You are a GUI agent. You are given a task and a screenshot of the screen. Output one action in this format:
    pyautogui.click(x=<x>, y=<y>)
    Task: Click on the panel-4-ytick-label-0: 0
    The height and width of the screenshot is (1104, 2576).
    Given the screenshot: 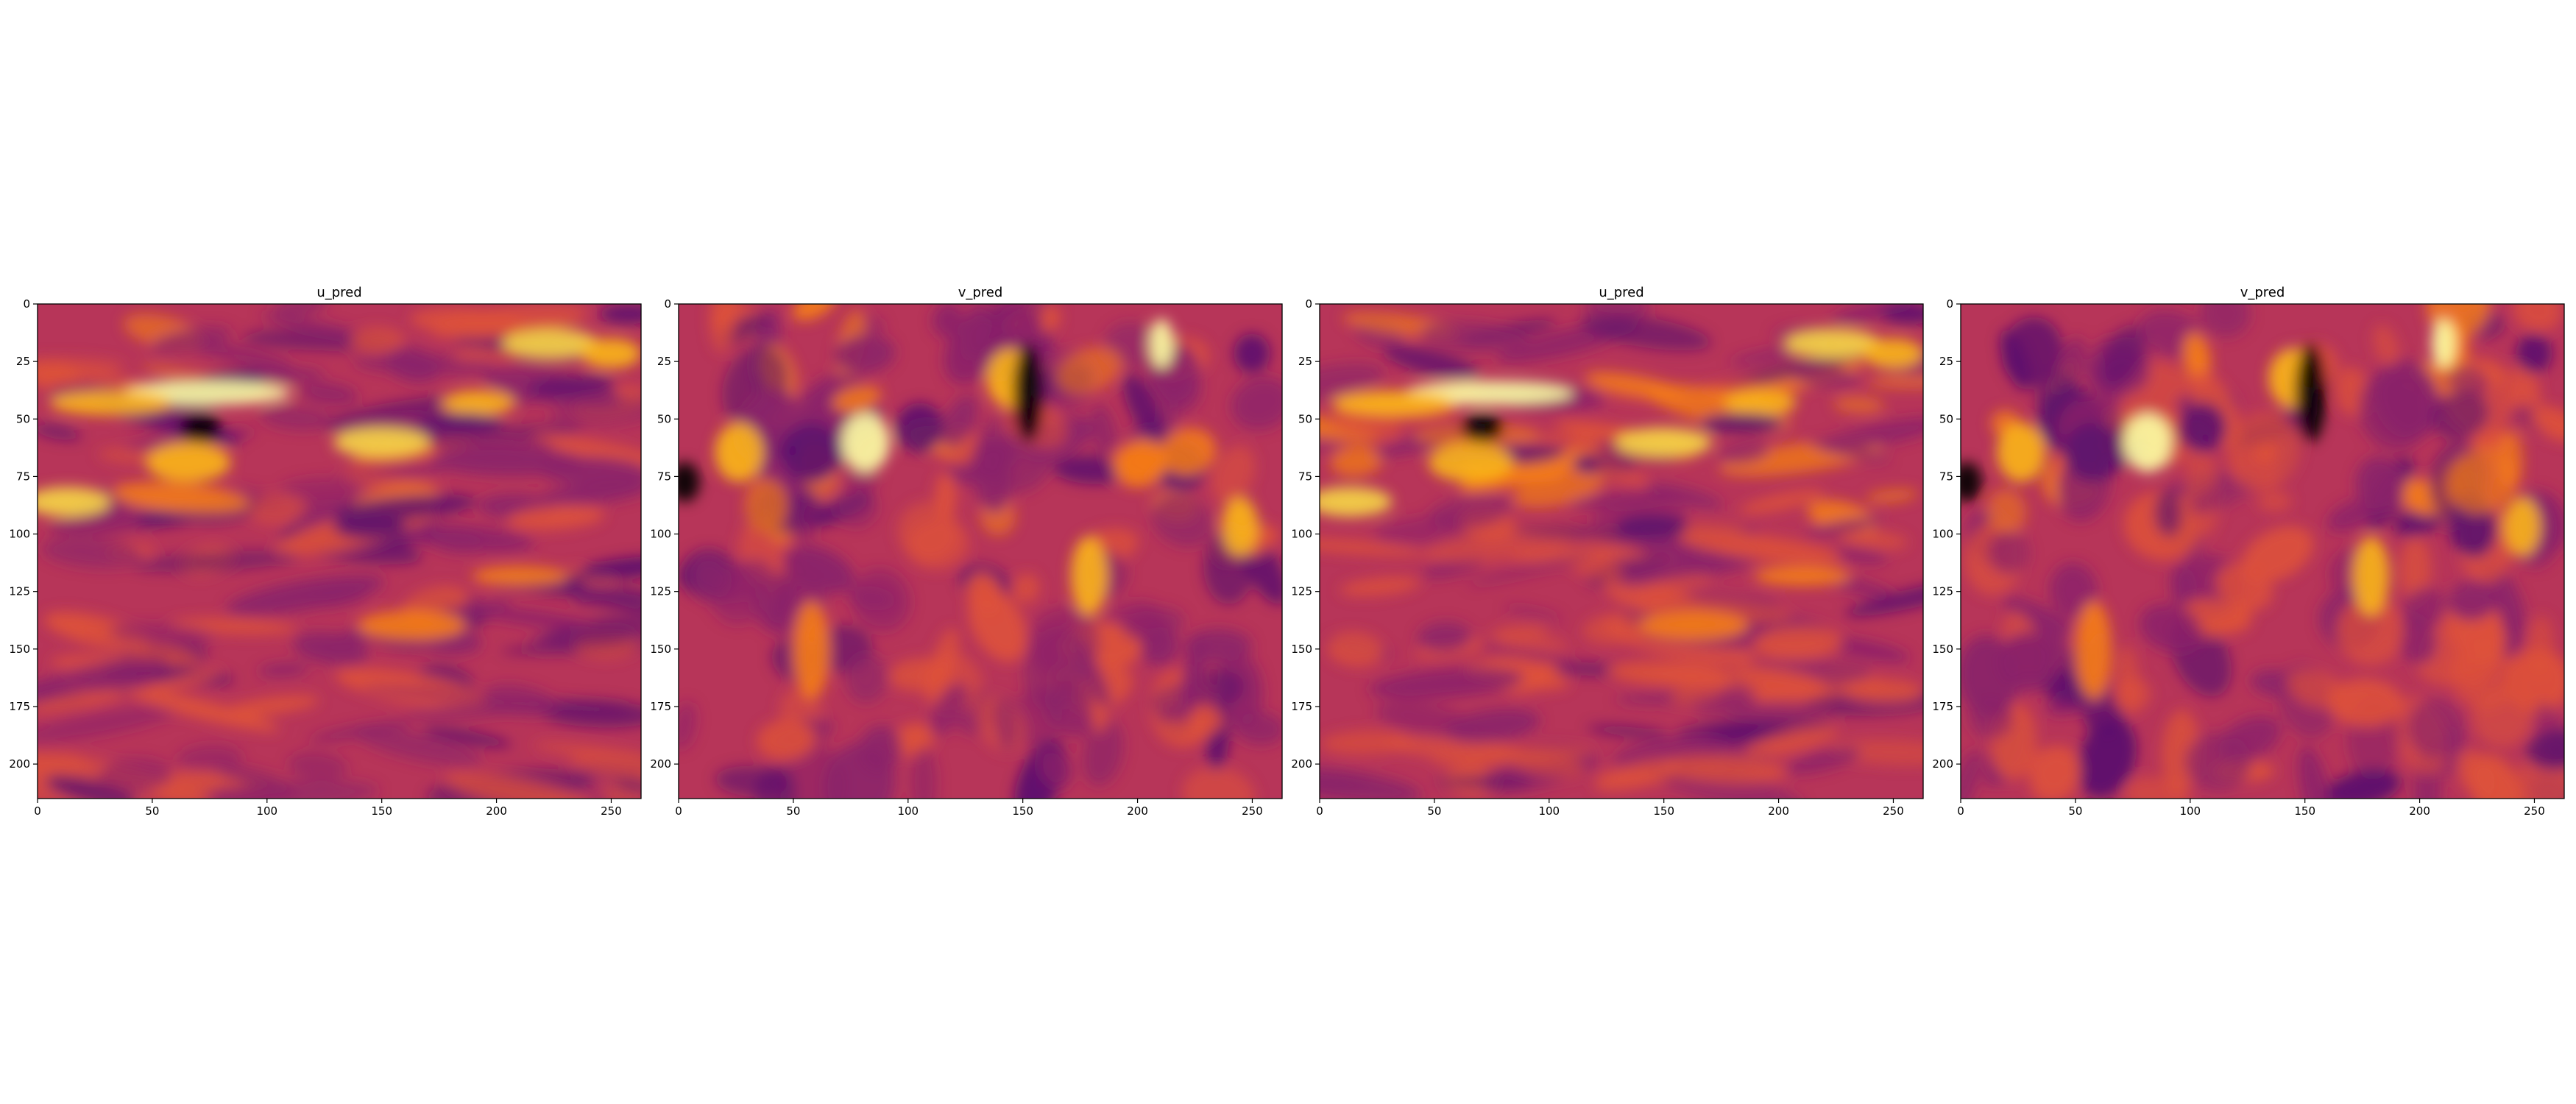 What is the action you would take?
    pyautogui.click(x=1949, y=304)
    